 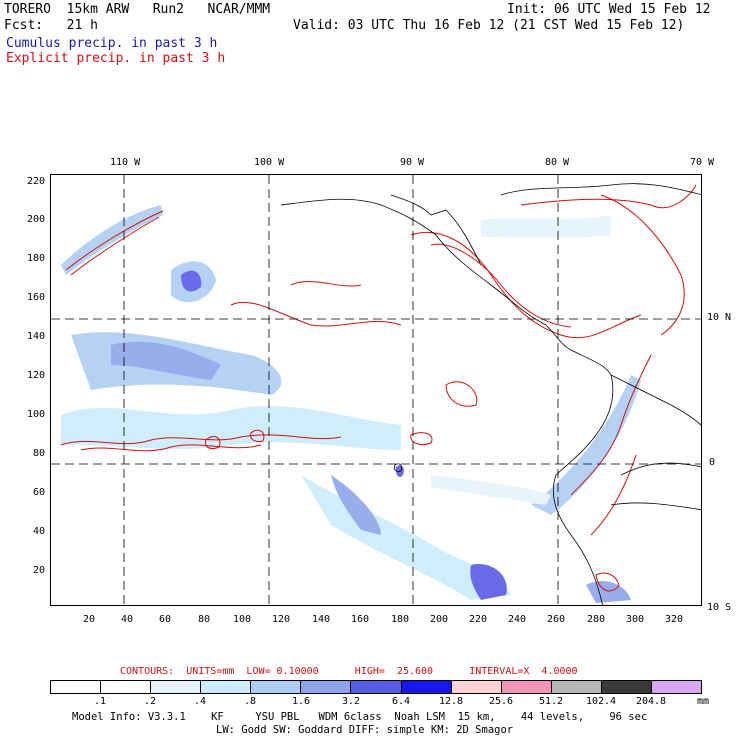 What do you see at coordinates (150, 701) in the screenshot?
I see `colorbar-label: .2` at bounding box center [150, 701].